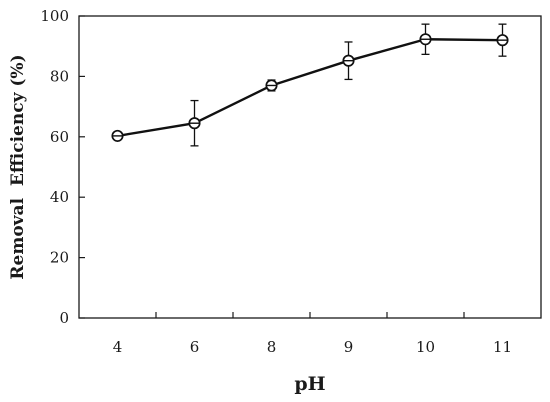 This screenshot has height=402, width=550. I want to click on y-tick-label: 100, so click(54, 16).